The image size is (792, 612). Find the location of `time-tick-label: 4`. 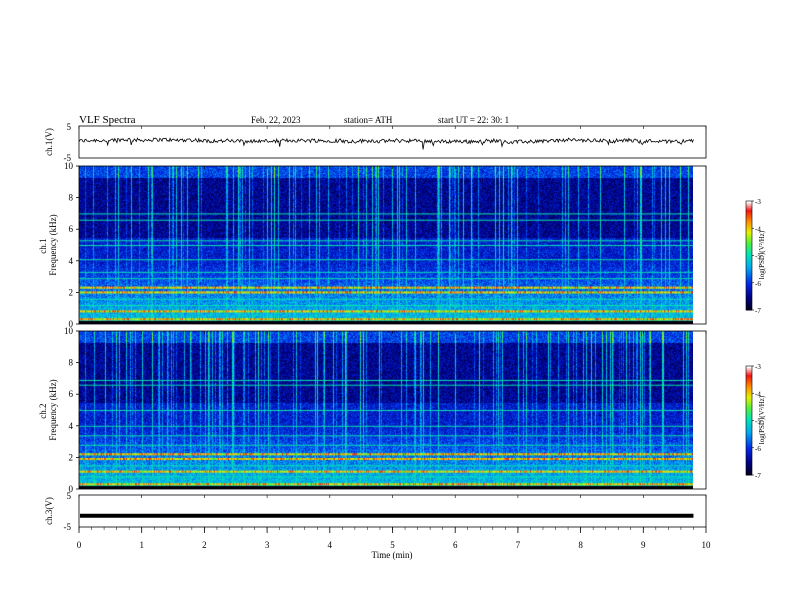

time-tick-label: 4 is located at coordinates (330, 545).